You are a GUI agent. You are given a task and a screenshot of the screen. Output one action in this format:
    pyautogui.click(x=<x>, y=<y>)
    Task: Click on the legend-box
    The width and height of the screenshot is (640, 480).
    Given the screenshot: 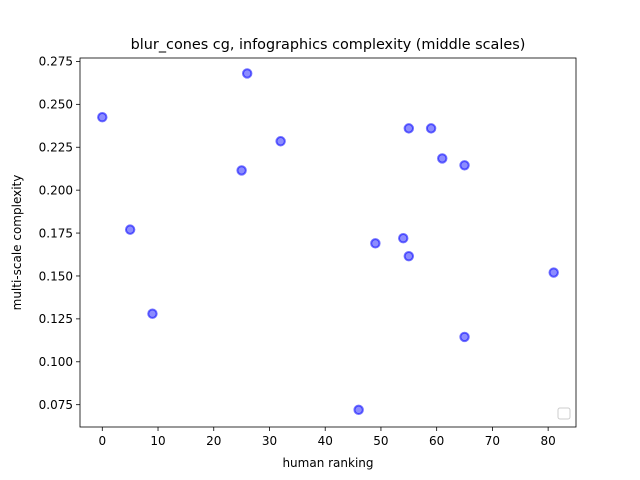 What is the action you would take?
    pyautogui.click(x=564, y=413)
    